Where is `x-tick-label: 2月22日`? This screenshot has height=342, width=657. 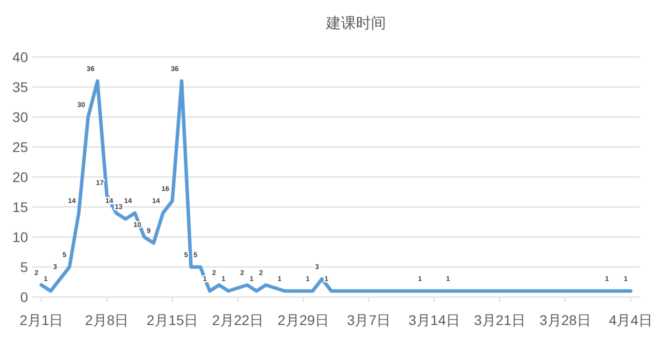
x-tick-label: 2月22日 is located at coordinates (238, 320).